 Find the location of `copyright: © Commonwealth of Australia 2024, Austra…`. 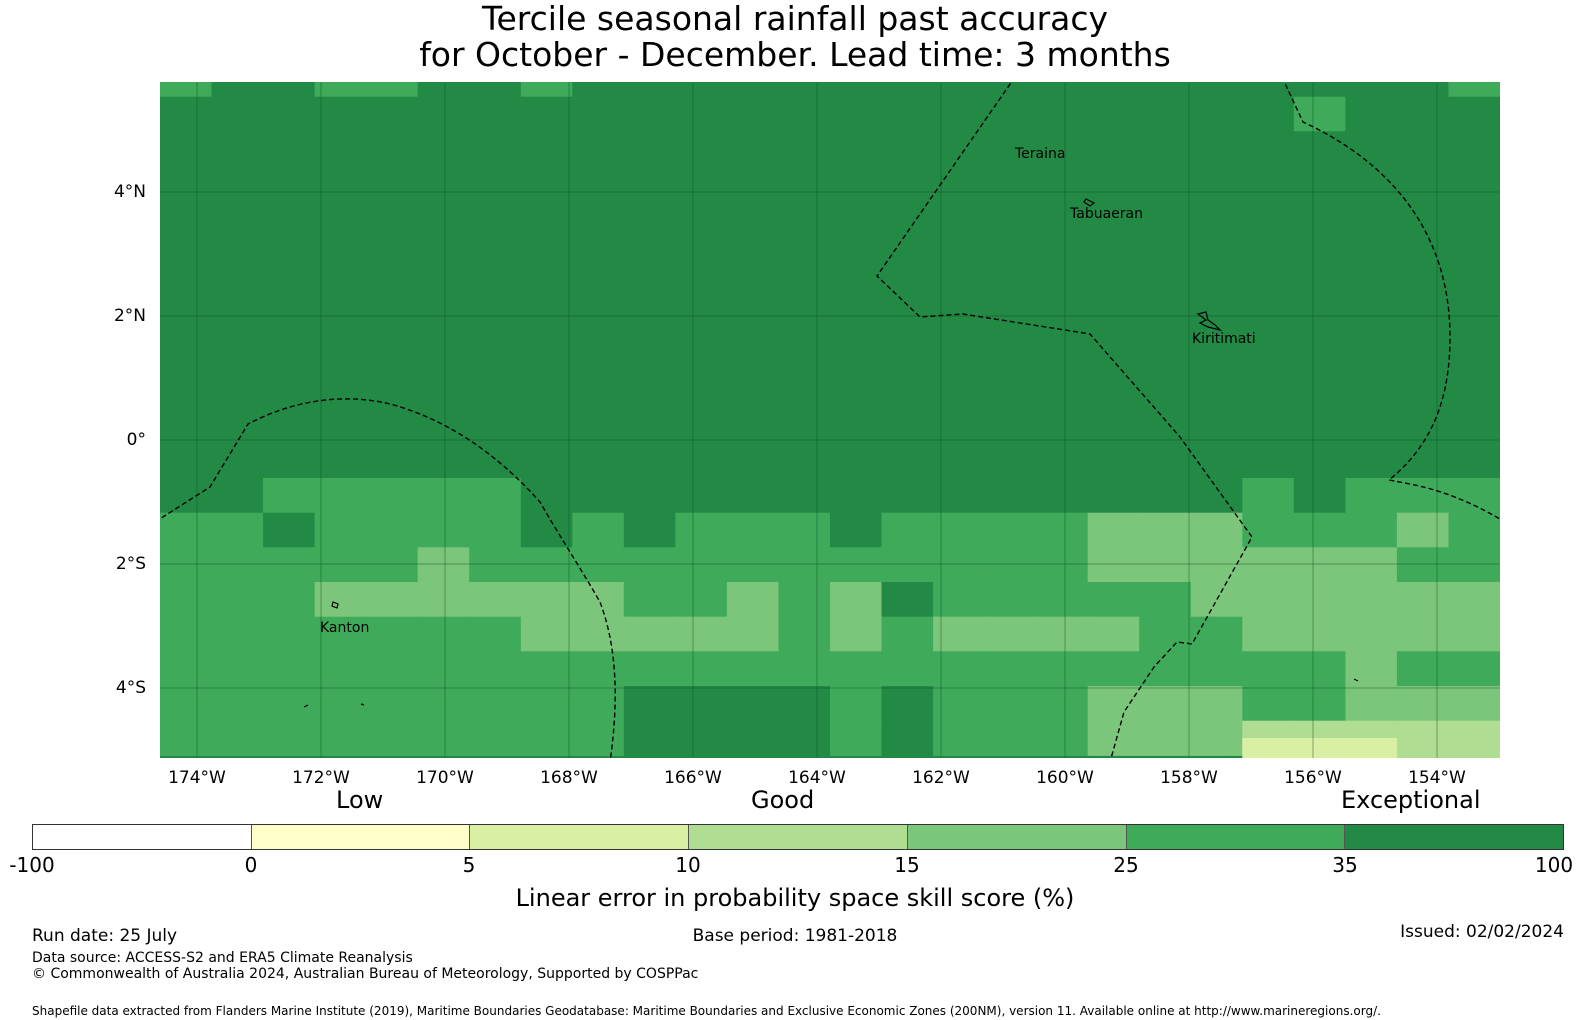

copyright: © Commonwealth of Australia 2024, Austra… is located at coordinates (365, 974).